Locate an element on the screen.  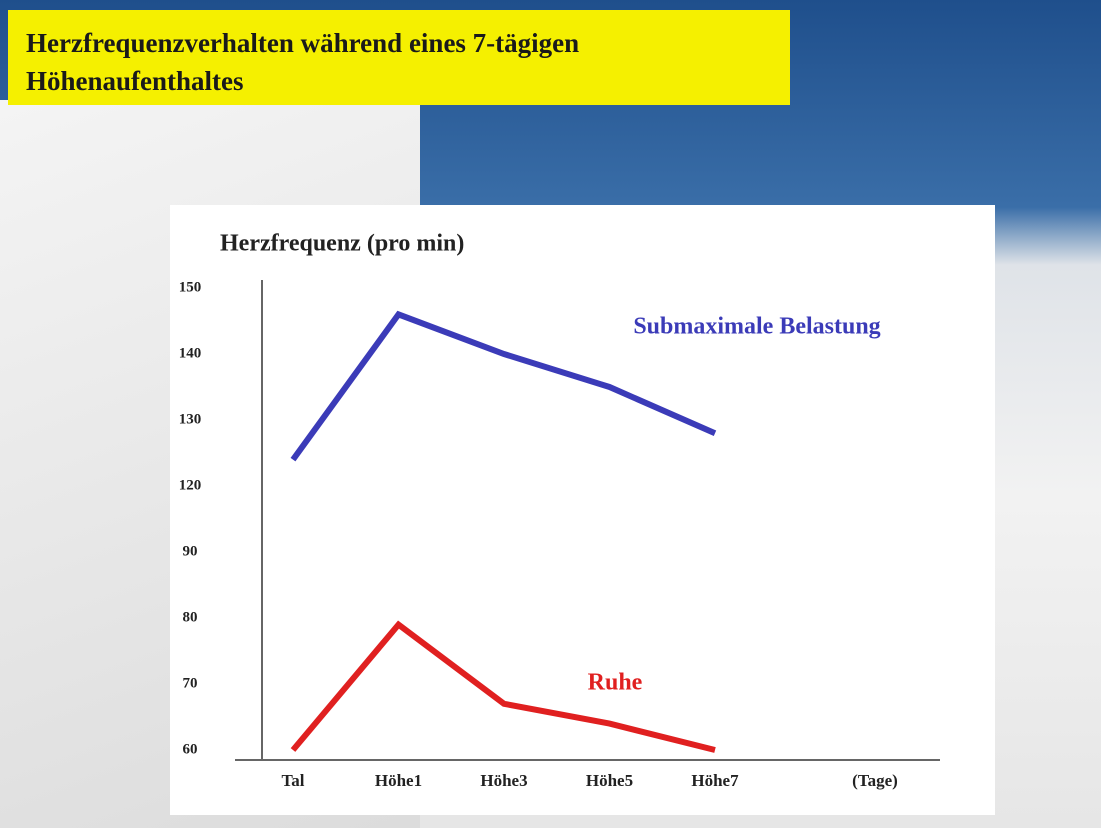
y-tick-label: 150 is located at coordinates (190, 287).